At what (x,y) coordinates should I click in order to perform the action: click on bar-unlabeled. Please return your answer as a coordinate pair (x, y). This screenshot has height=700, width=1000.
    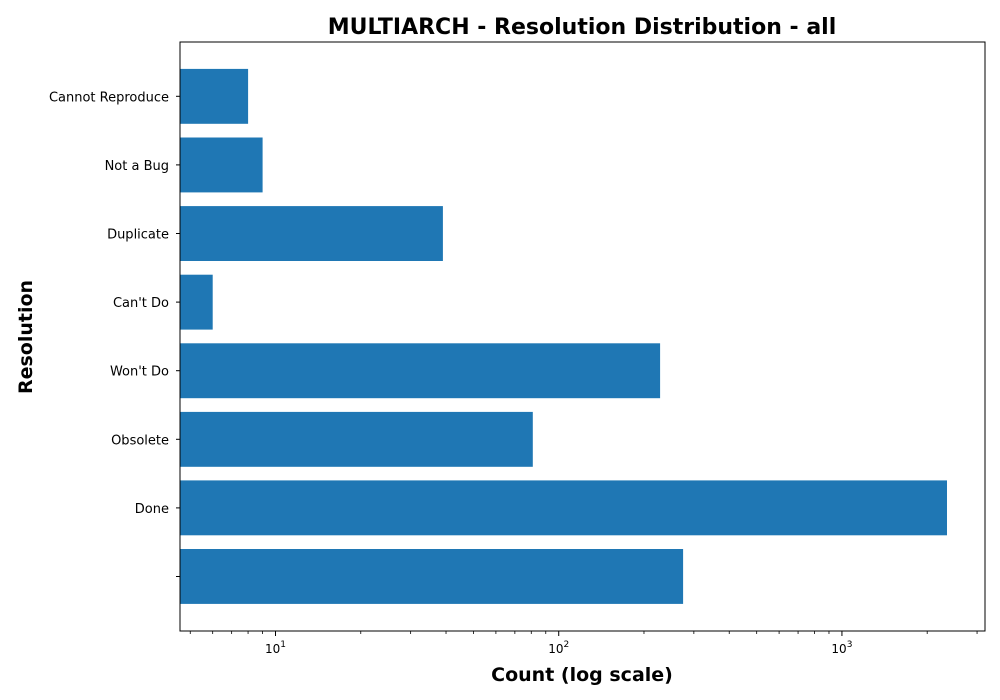
    Looking at the image, I should click on (432, 576).